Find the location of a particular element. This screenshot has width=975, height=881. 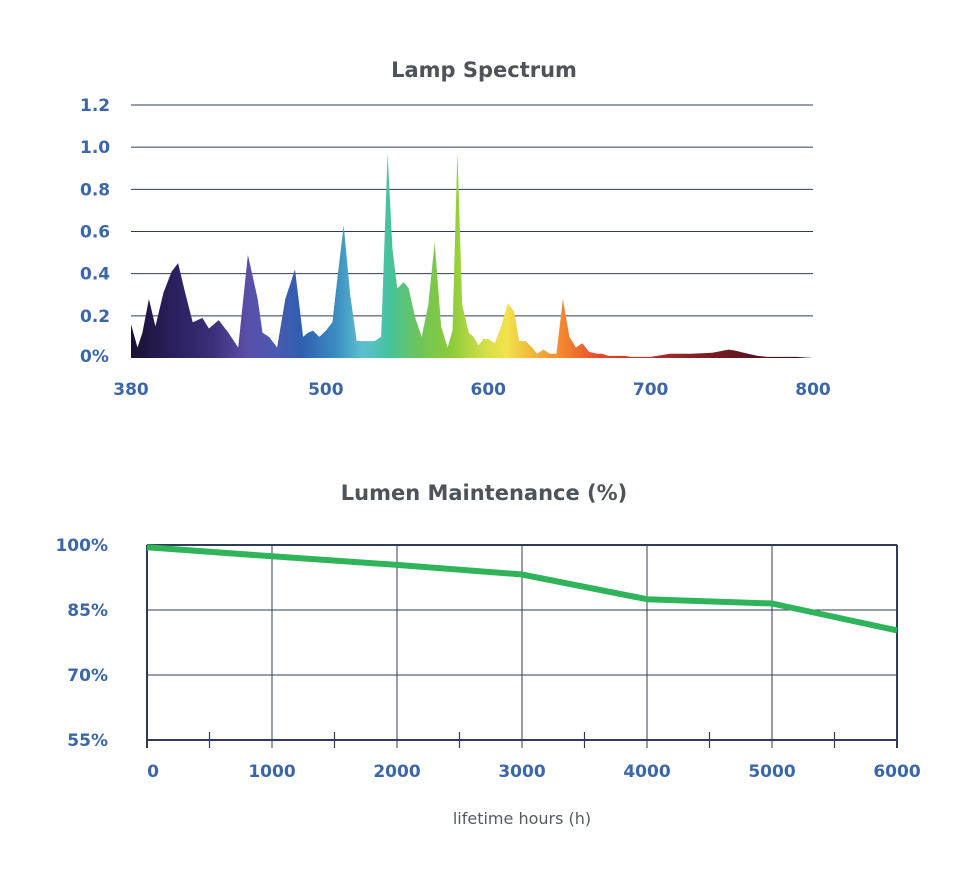

y-tick-label: 85% is located at coordinates (87, 611).